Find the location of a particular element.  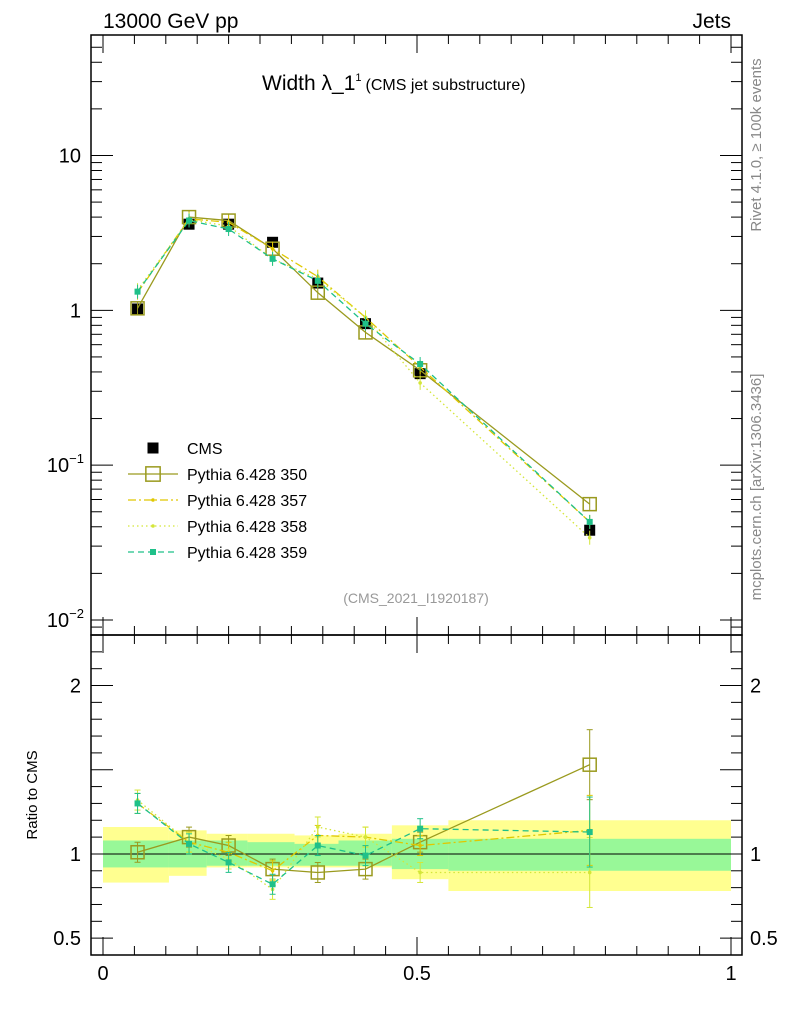

legend-label: CMS is located at coordinates (205, 449).